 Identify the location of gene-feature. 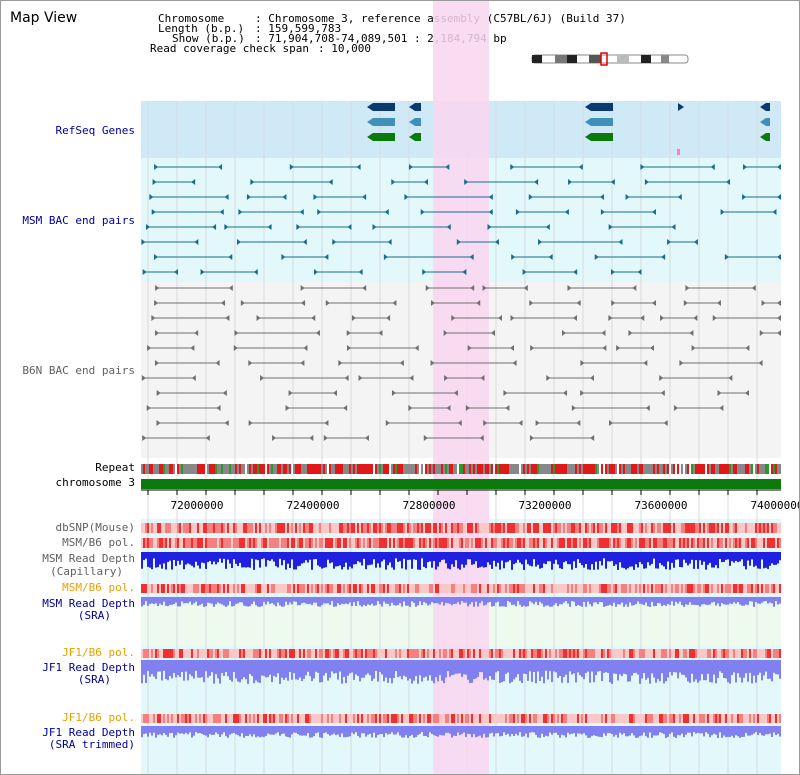
(768, 122).